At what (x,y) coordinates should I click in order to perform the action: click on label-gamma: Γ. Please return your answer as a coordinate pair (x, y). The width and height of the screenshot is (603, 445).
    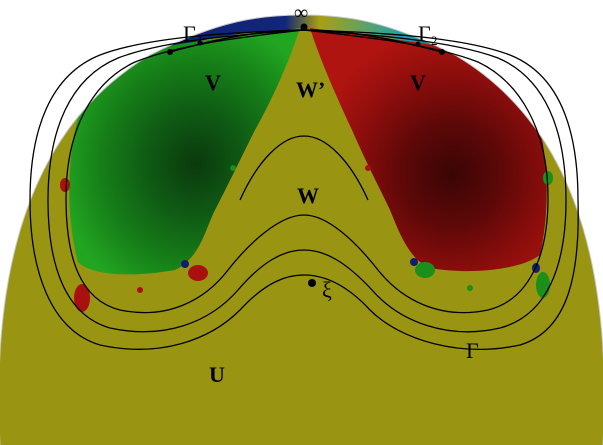
    Looking at the image, I should click on (472, 350).